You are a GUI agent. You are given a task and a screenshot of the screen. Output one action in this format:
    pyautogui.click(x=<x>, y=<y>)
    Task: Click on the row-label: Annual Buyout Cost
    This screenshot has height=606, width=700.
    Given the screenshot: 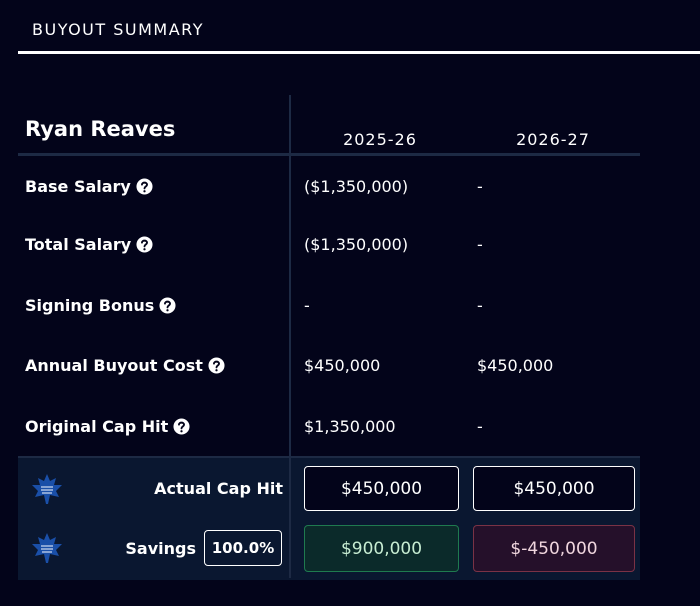 What is the action you would take?
    pyautogui.click(x=125, y=365)
    